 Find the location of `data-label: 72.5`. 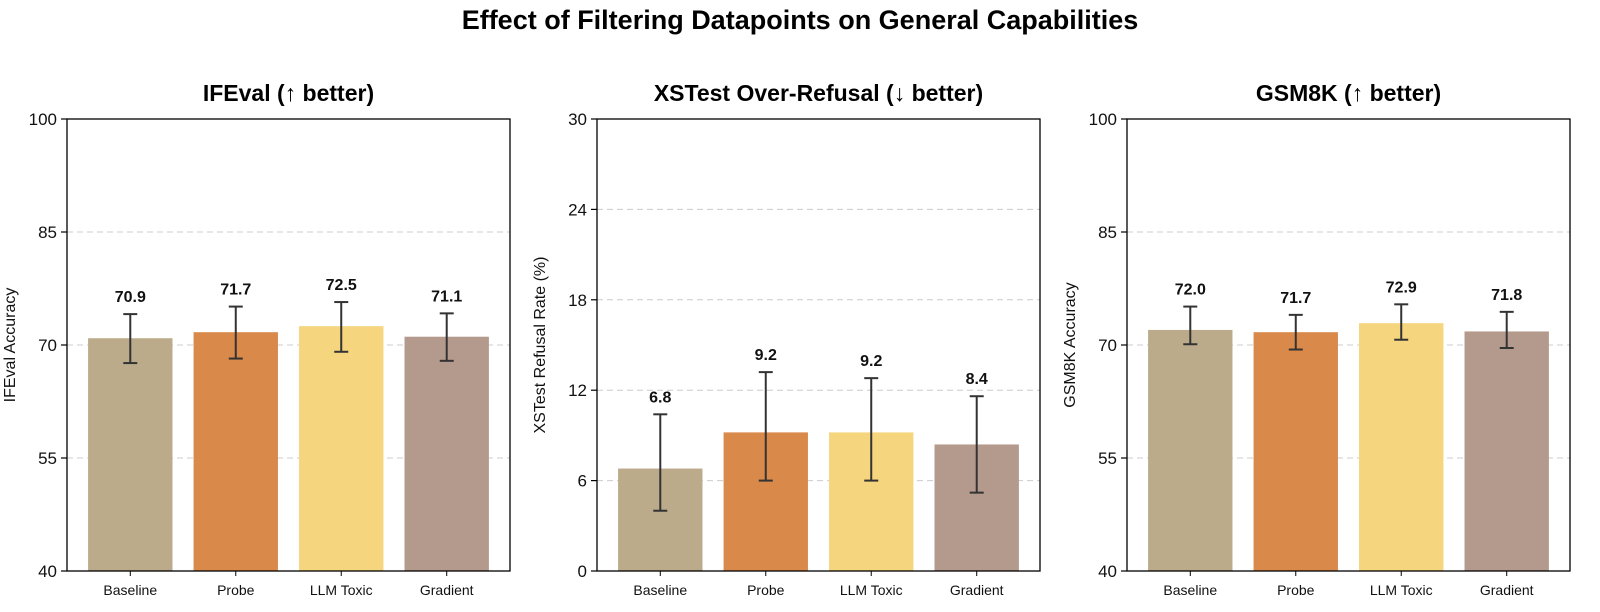

data-label: 72.5 is located at coordinates (341, 285).